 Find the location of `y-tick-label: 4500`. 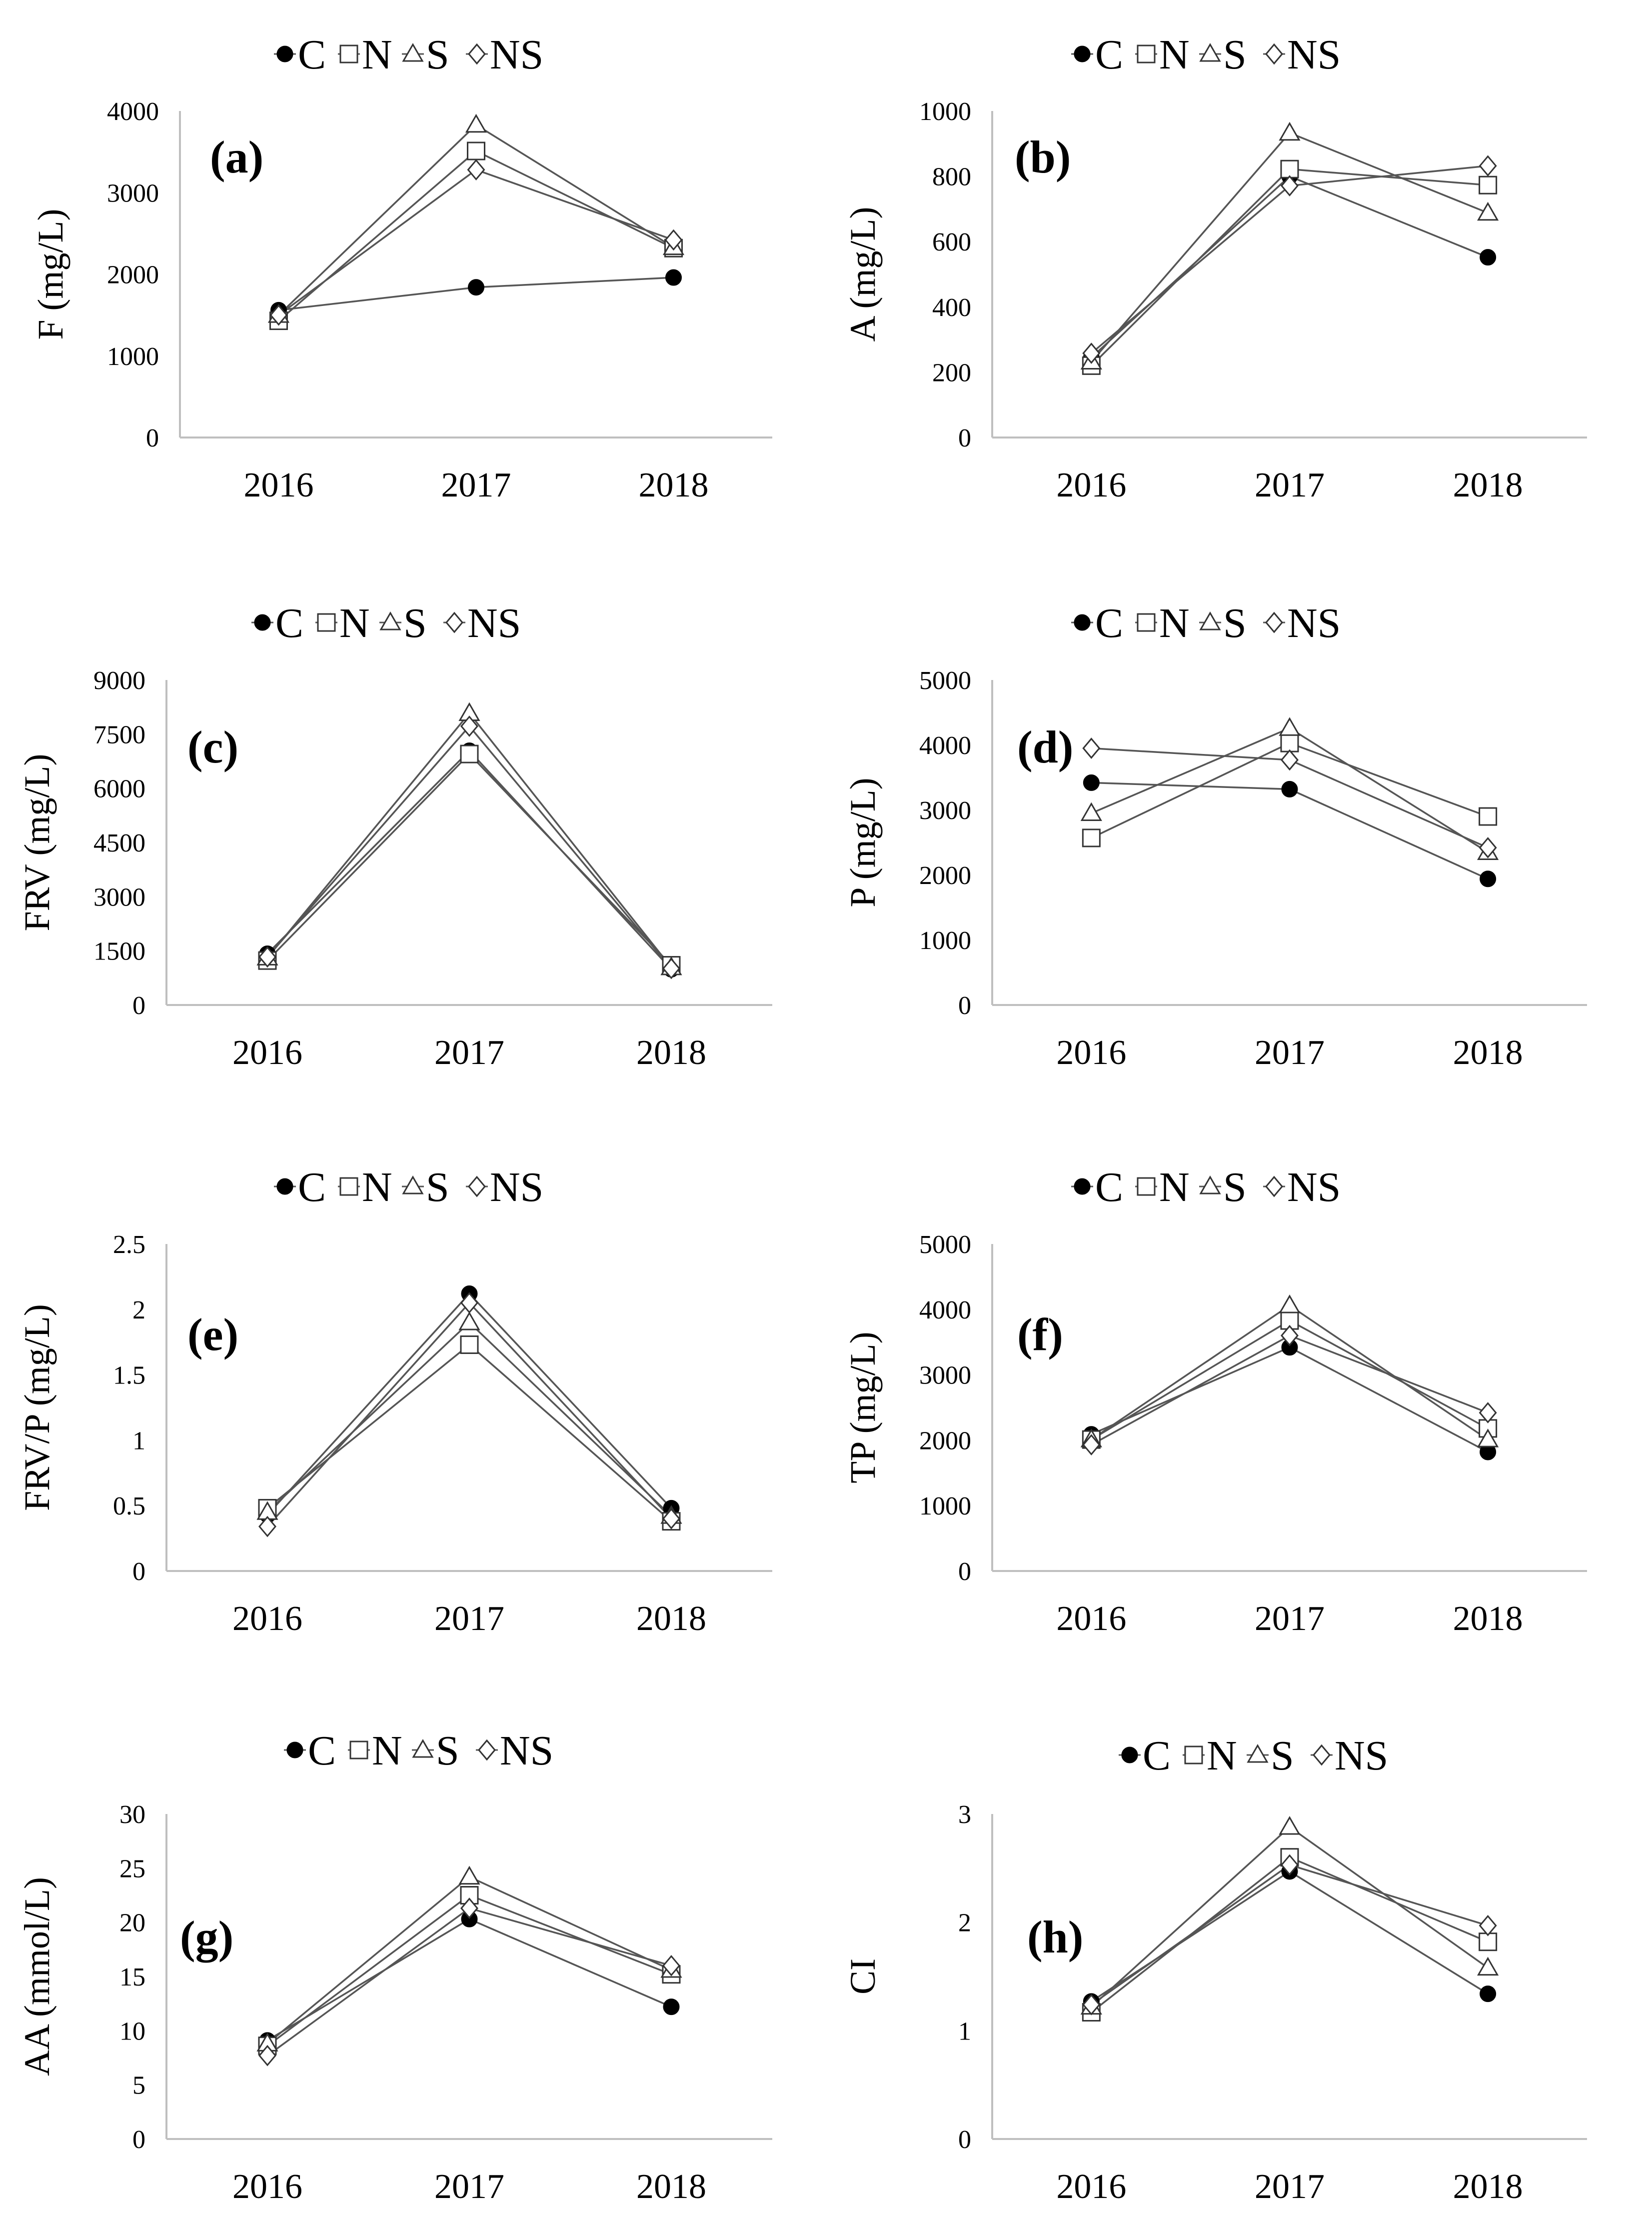

y-tick-label: 4500 is located at coordinates (119, 843).